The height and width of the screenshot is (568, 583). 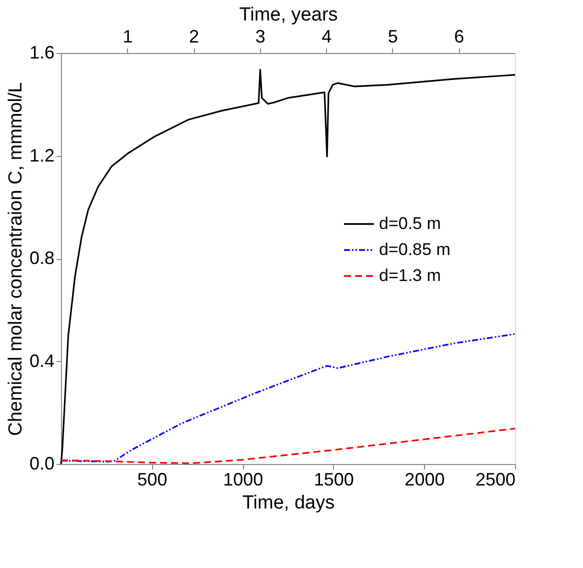 What do you see at coordinates (41, 464) in the screenshot?
I see `y-tick-label: 0.0` at bounding box center [41, 464].